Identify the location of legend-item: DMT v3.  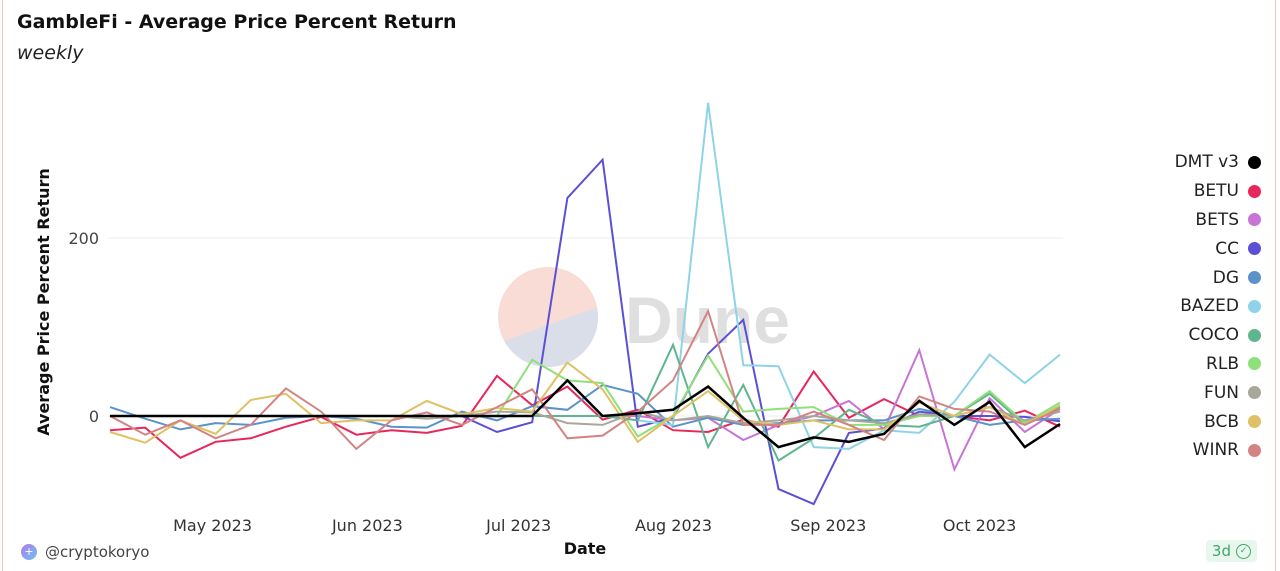
(1218, 162).